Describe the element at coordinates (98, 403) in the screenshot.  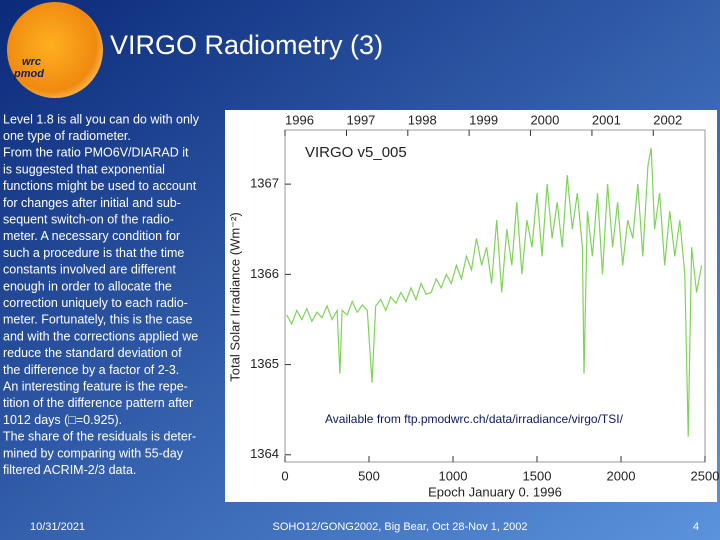
I see `body-text: tition of the difference pattern after` at that location.